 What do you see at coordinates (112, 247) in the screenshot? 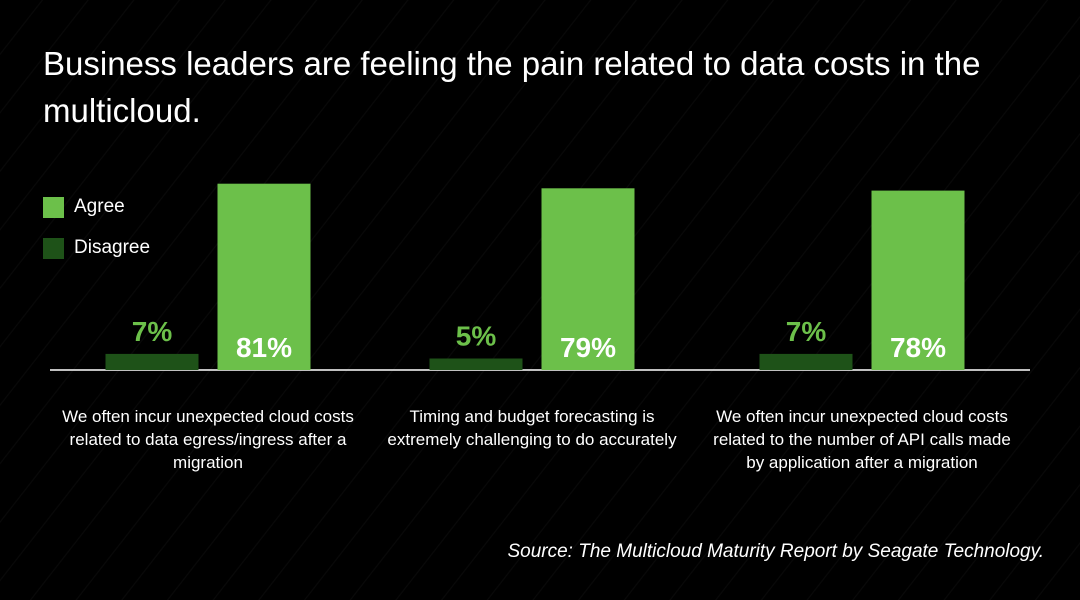
I see `legend-label-disagree: Disagree` at bounding box center [112, 247].